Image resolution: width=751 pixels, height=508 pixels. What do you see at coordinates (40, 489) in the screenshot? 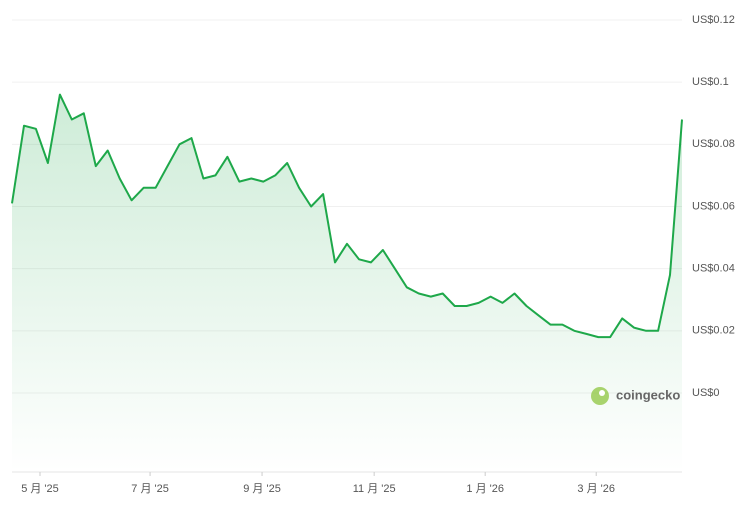
I see `x-tick-label: 5 月 '25` at bounding box center [40, 489].